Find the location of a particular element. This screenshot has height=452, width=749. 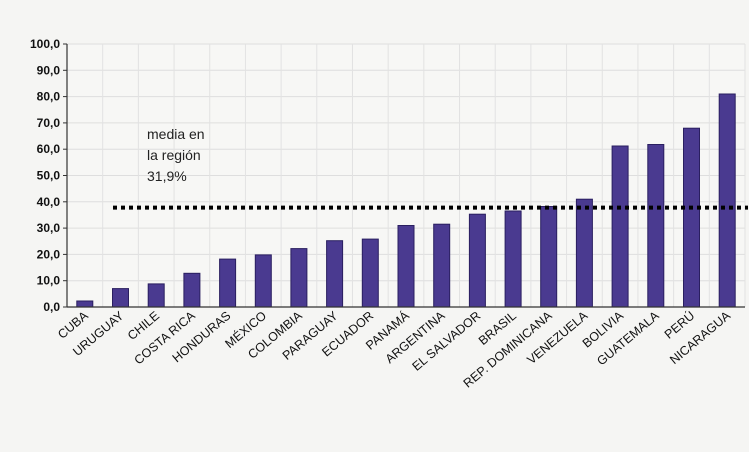

y-tick-label-2: 20,0 is located at coordinates (49, 254).